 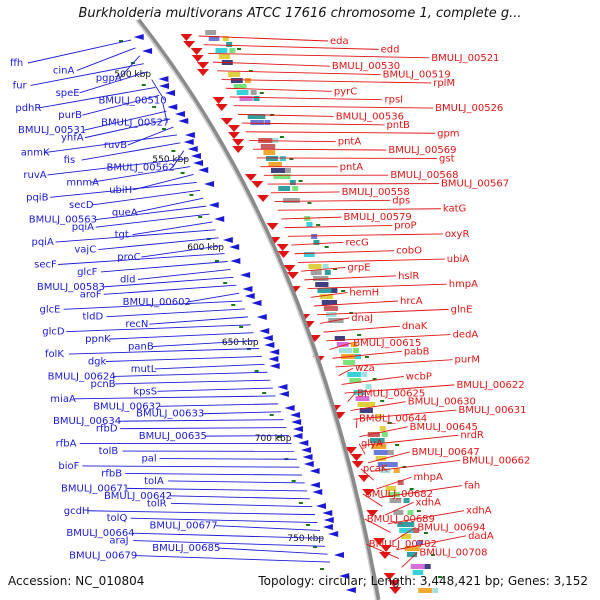 I want to click on scale-label: 750 kbp, so click(x=305, y=539).